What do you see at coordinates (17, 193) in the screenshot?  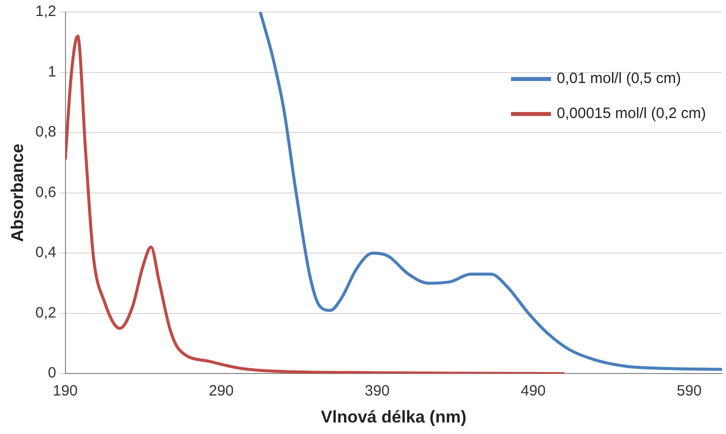 I see `y-axis-title: Absorbance` at bounding box center [17, 193].